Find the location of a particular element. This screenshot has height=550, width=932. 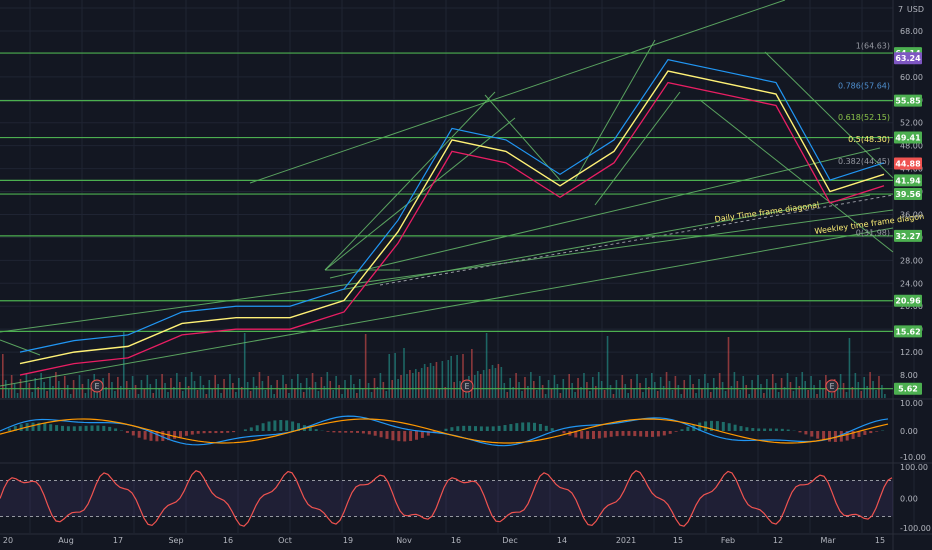

early-trend-line is located at coordinates (20, 347).